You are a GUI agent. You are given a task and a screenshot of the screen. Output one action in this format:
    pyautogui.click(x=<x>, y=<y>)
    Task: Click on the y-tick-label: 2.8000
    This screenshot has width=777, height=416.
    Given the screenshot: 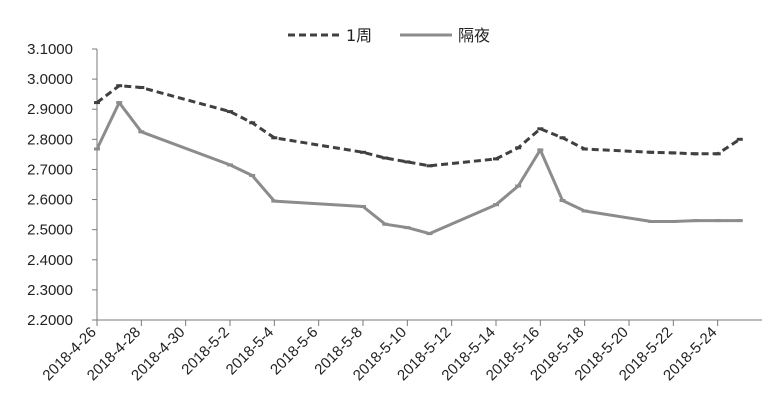 What is the action you would take?
    pyautogui.click(x=50, y=139)
    